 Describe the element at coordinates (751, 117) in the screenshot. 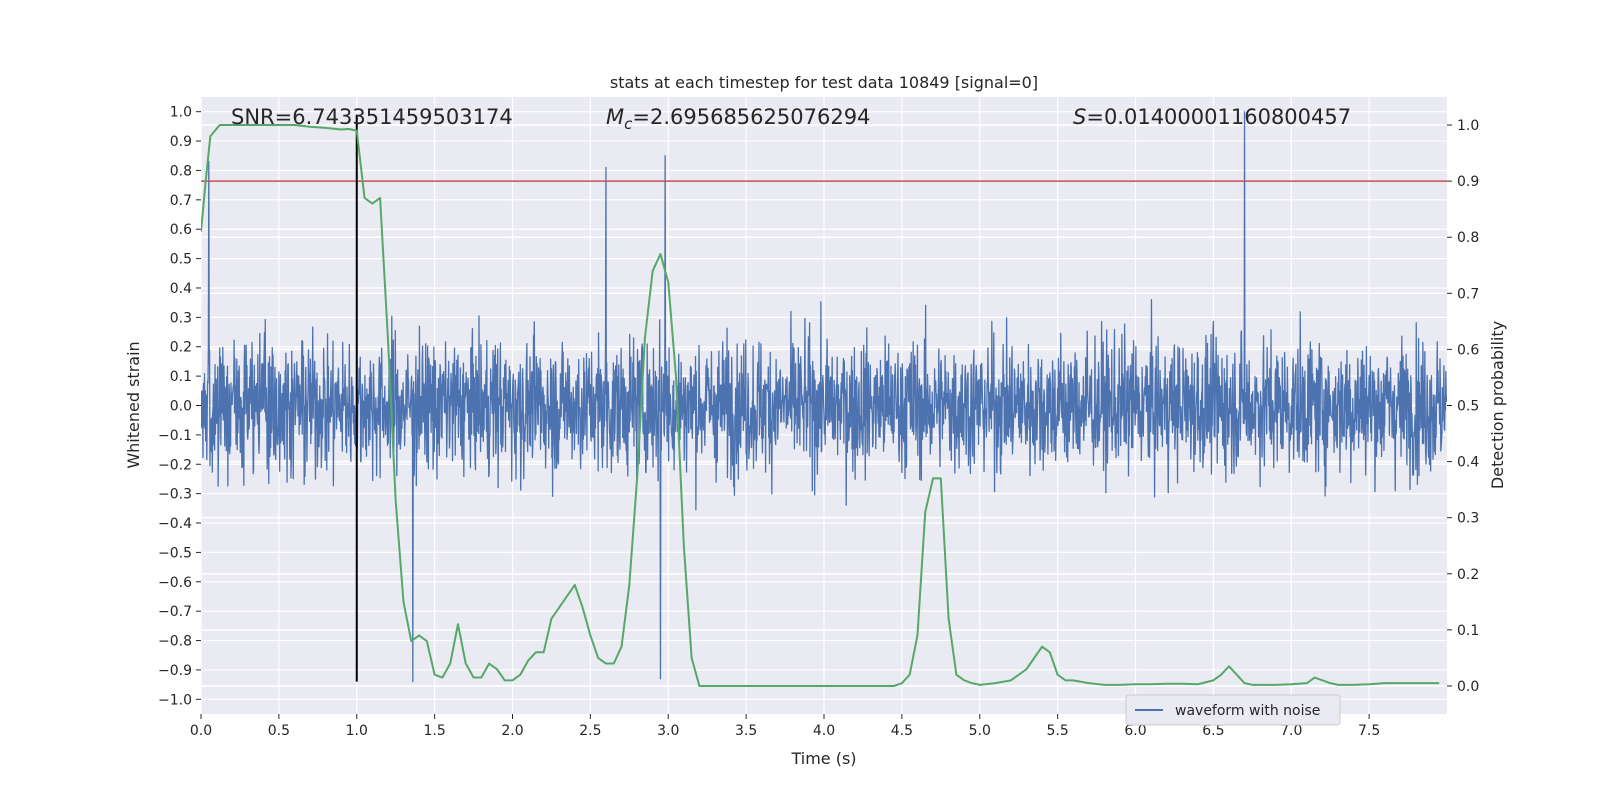

I see `chirp-mass-value: =2.695685625076294` at that location.